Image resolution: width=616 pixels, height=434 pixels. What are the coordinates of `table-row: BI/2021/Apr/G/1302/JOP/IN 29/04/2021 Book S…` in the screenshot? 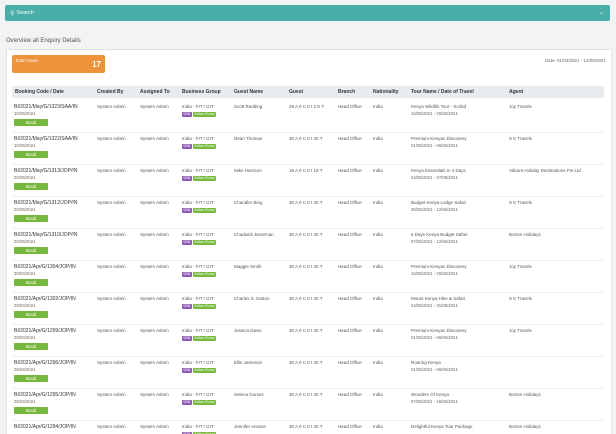 It's located at (308, 309).